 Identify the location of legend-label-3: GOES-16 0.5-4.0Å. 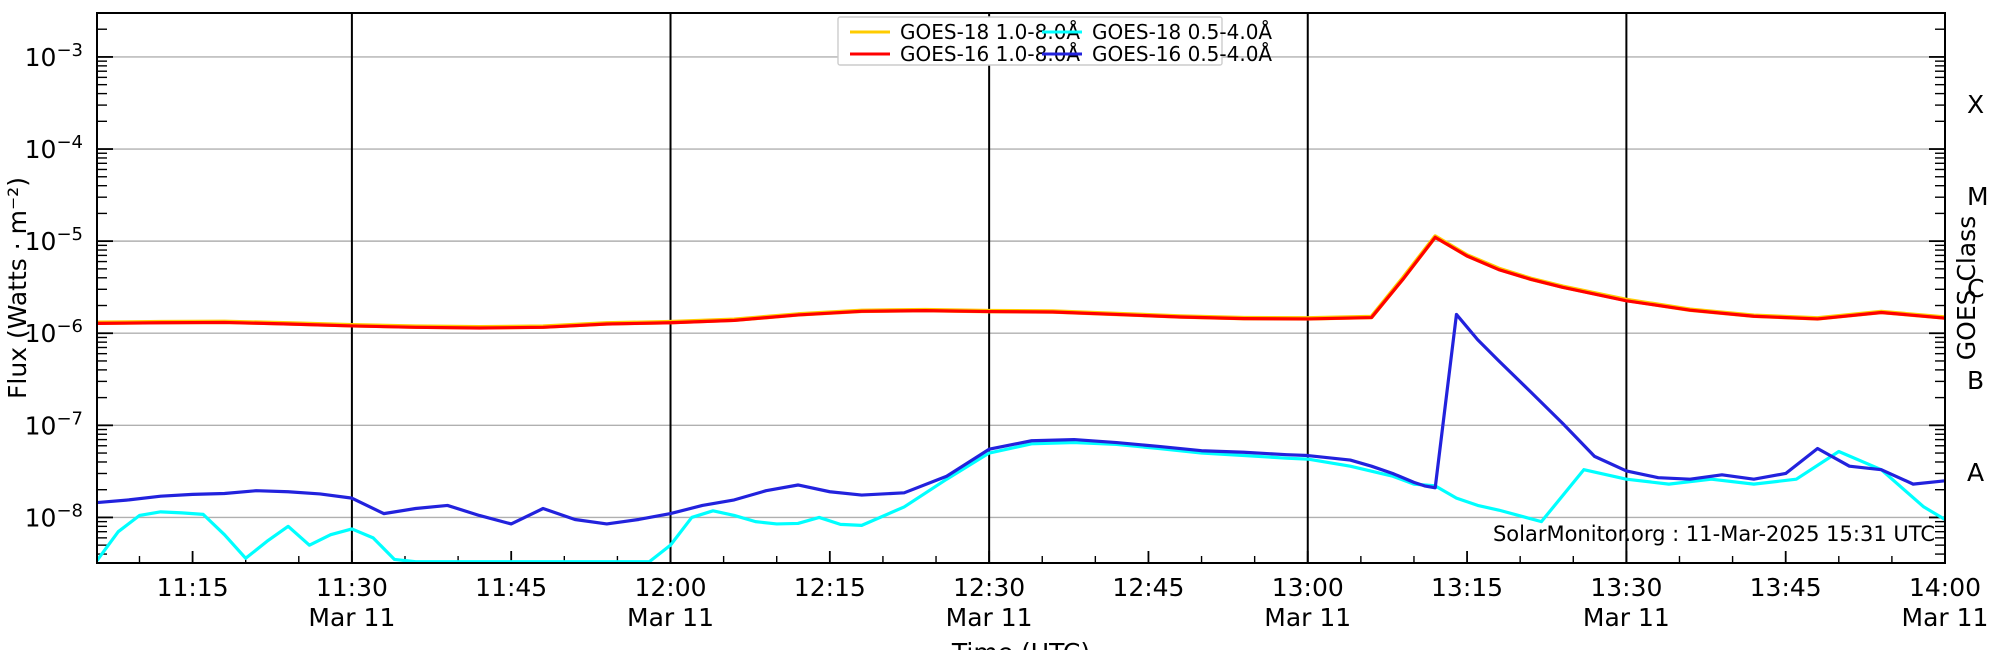
(1182, 54).